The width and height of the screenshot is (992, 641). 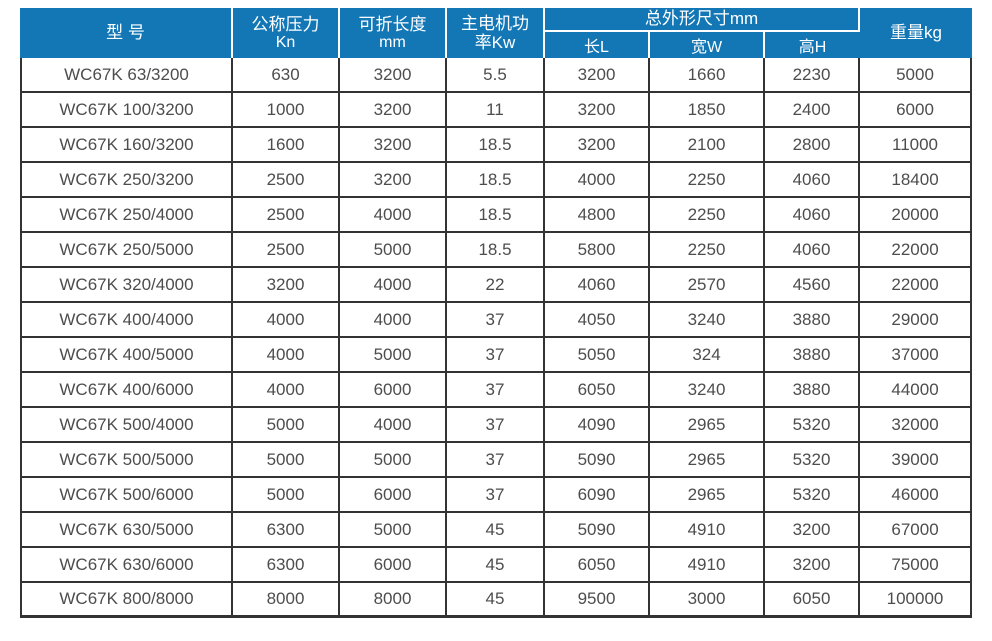 I want to click on col-header-weight: 重量kg, so click(x=916, y=33).